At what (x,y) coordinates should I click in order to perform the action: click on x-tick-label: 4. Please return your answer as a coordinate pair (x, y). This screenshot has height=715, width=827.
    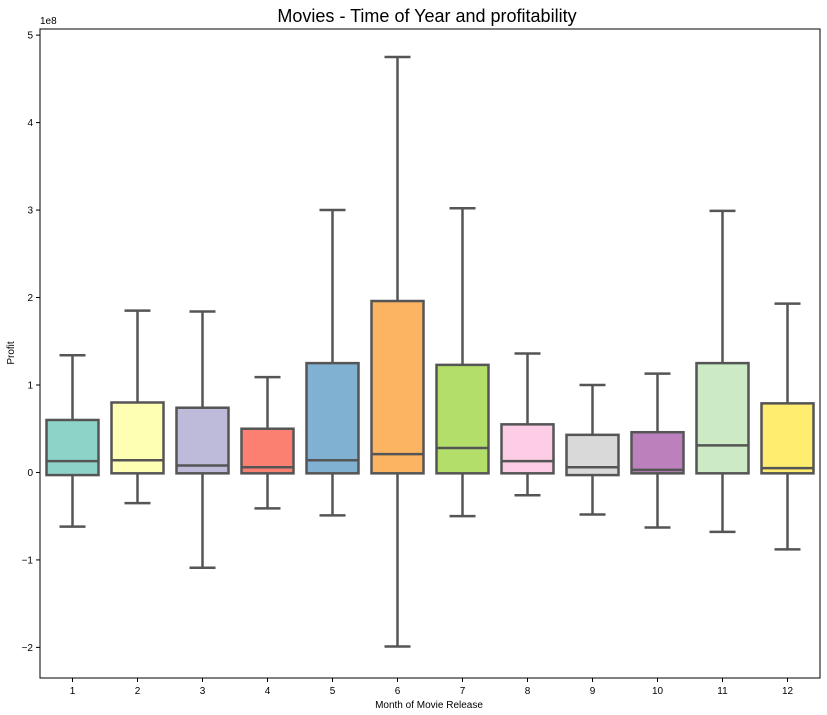
    Looking at the image, I should click on (268, 691).